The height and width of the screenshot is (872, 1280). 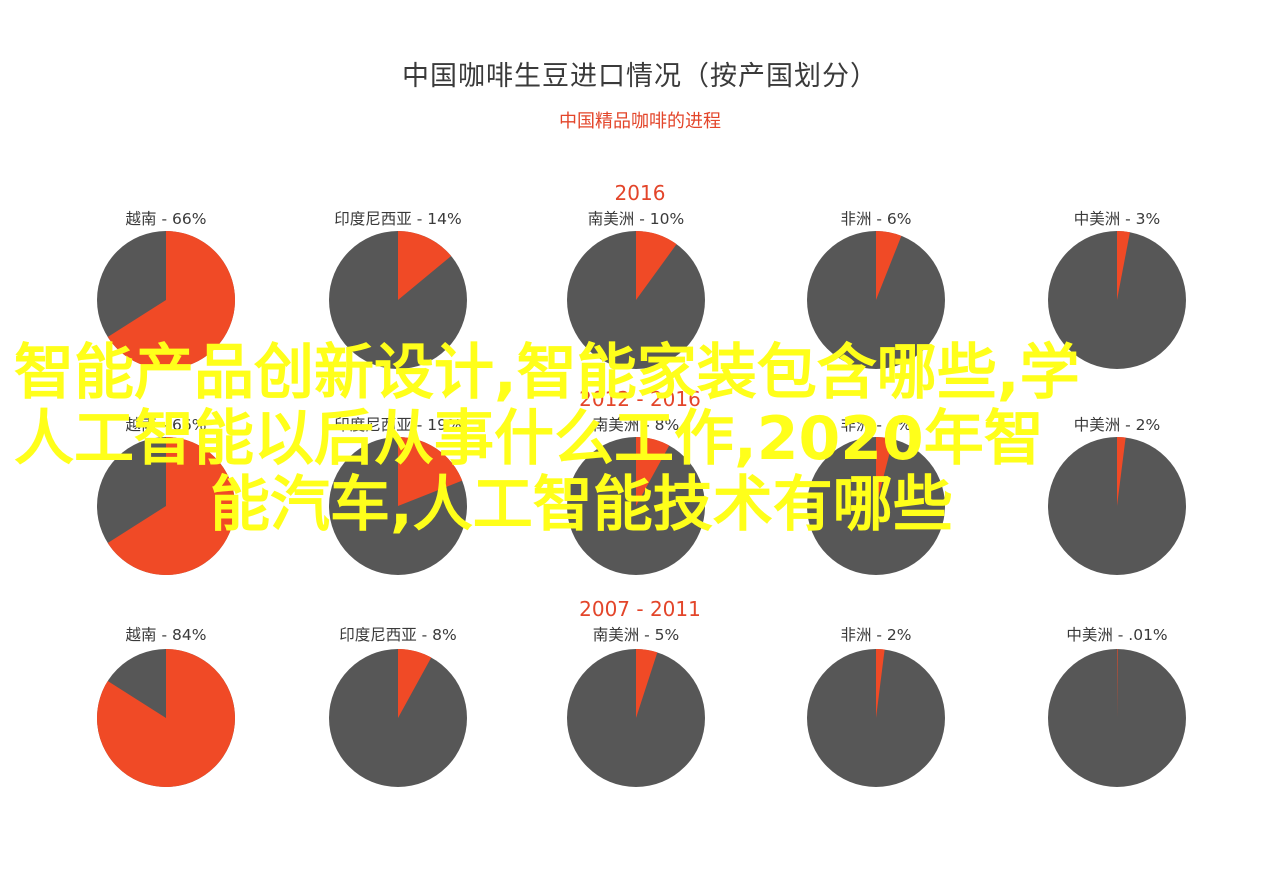 I want to click on pie-label: 南美洲 - 8%, so click(x=636, y=425).